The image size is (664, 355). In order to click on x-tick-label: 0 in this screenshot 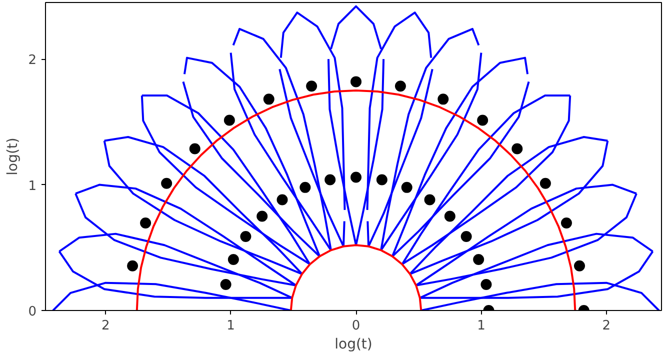, I will do `click(356, 326)`.